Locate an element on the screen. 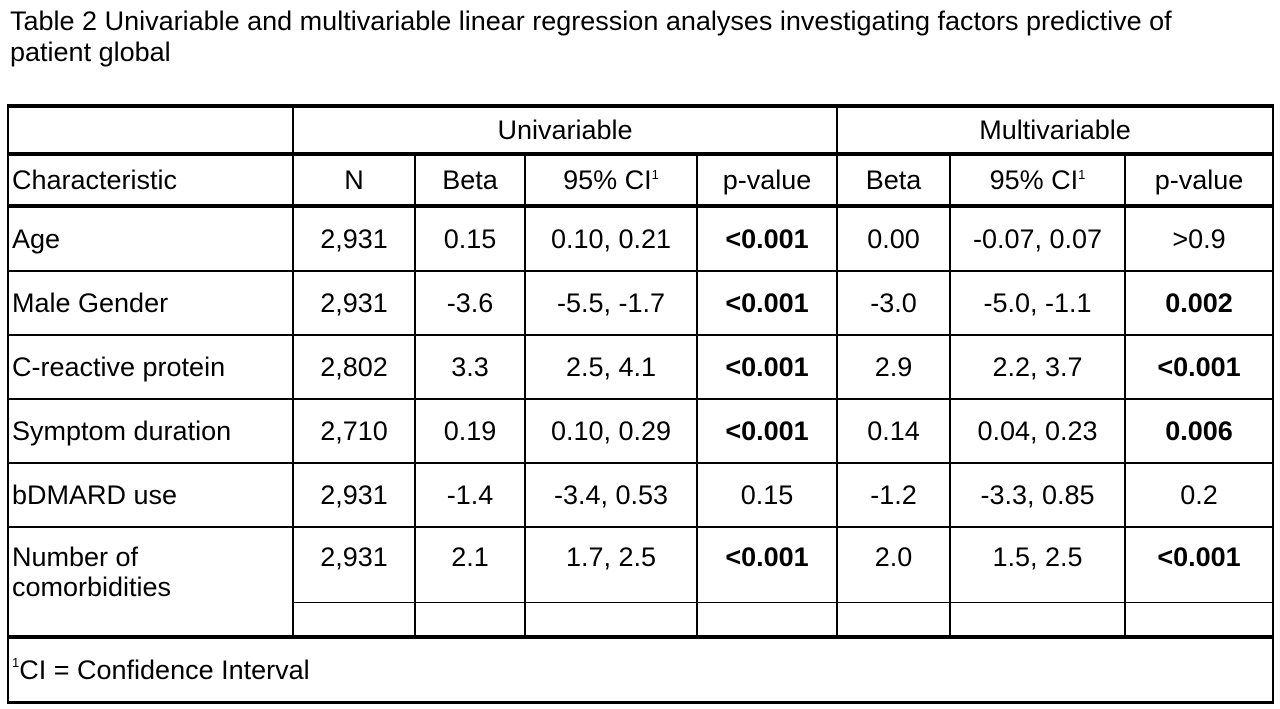 This screenshot has height=709, width=1280. characteristic-cell: Symptom duration is located at coordinates (150, 431).